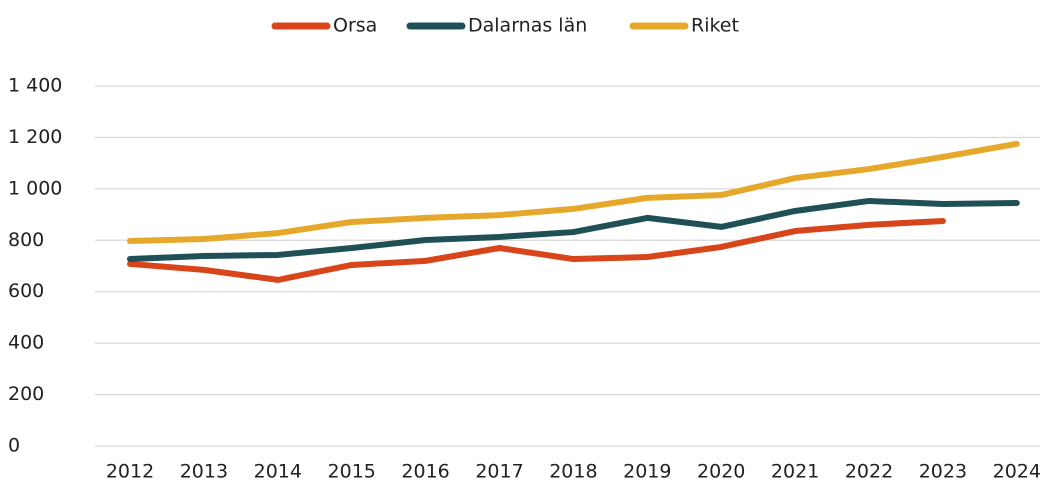 The height and width of the screenshot is (490, 1046). What do you see at coordinates (425, 472) in the screenshot?
I see `x-tick-label: 2016` at bounding box center [425, 472].